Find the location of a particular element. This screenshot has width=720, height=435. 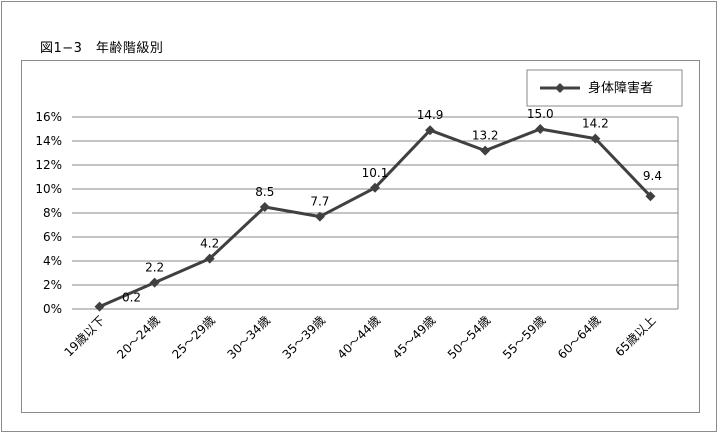

y-tick-label: 2% is located at coordinates (52, 285).